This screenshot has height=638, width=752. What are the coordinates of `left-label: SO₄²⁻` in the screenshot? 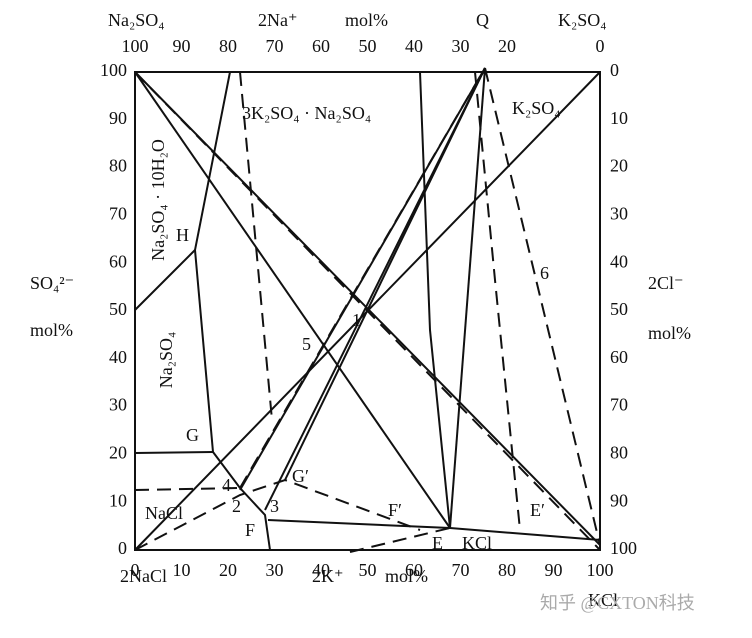 It's located at (52, 283).